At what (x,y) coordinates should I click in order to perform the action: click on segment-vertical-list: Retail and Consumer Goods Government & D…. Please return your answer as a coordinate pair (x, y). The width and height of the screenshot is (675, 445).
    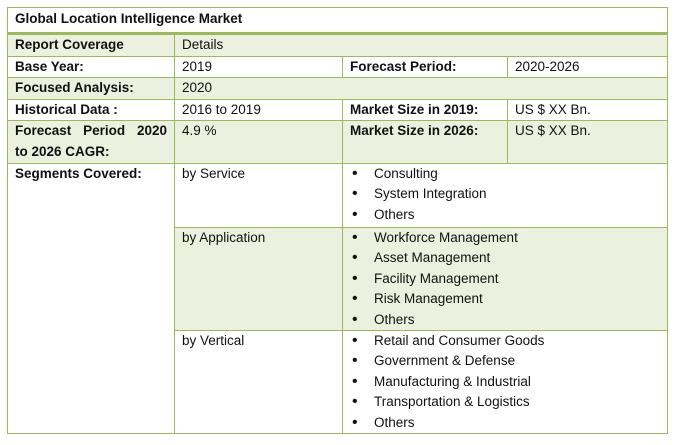
    Looking at the image, I should click on (505, 382).